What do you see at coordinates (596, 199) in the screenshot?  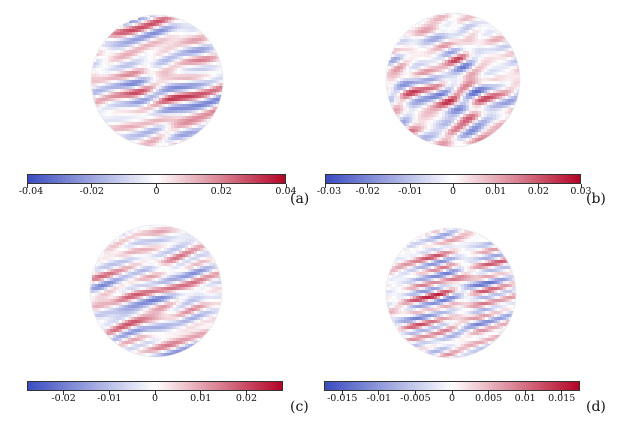 I see `panel-label-b: (b)` at bounding box center [596, 199].